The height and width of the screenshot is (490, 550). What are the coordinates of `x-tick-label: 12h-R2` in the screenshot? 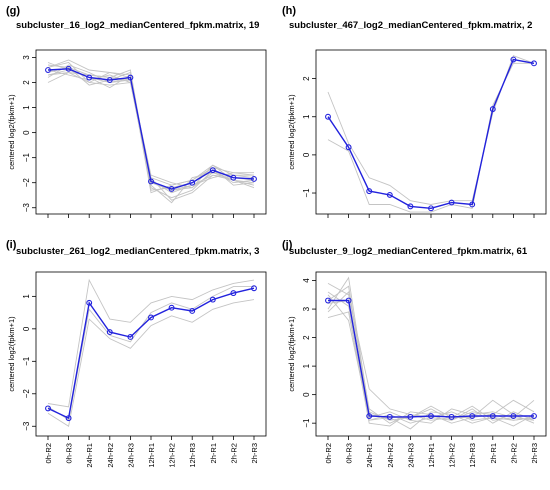 It's located at (452, 455).